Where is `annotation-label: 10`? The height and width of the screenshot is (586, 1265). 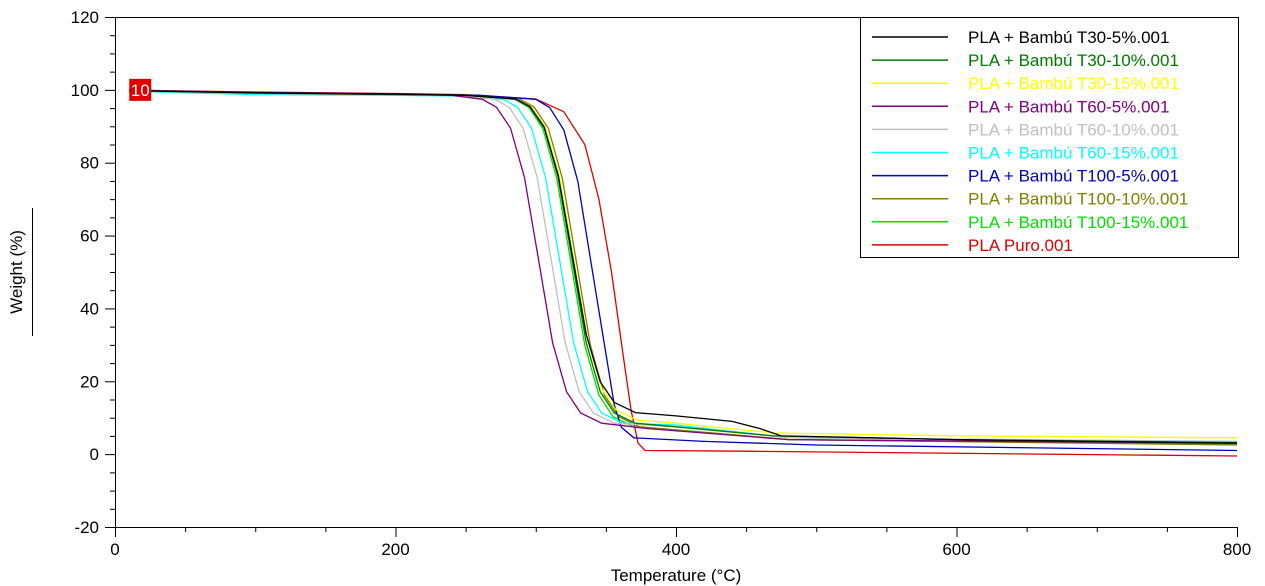
annotation-label: 10 is located at coordinates (140, 90).